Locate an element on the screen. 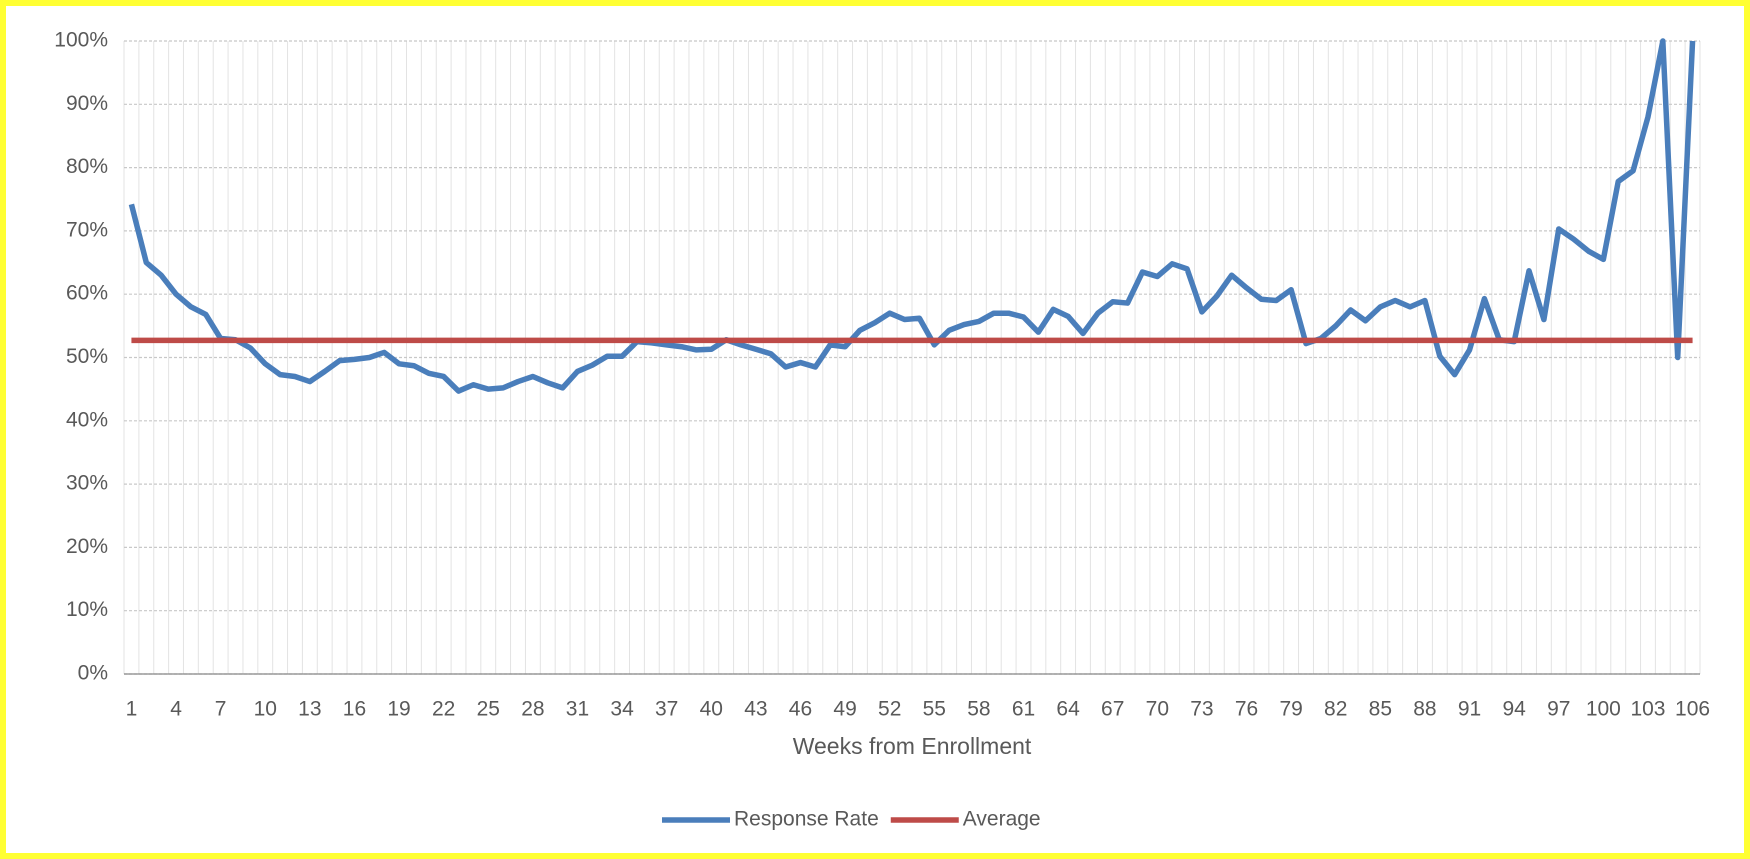 This screenshot has height=859, width=1750. x-tick-label: 70 is located at coordinates (1157, 709).